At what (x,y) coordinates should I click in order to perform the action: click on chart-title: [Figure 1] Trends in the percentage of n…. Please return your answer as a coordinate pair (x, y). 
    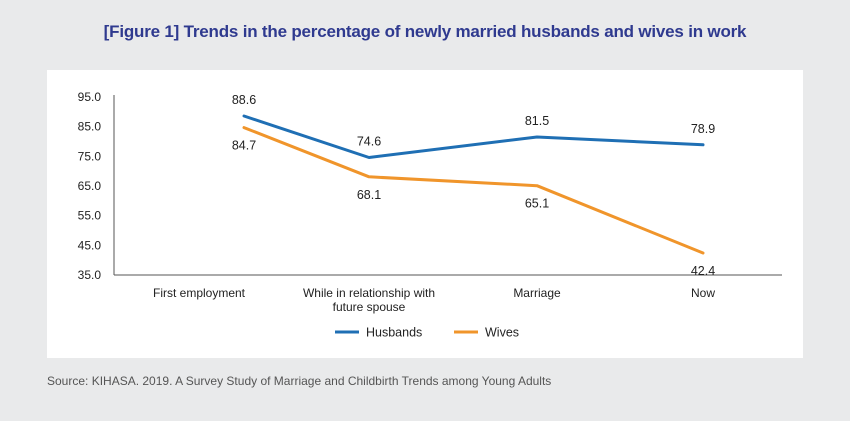
    Looking at the image, I should click on (425, 31).